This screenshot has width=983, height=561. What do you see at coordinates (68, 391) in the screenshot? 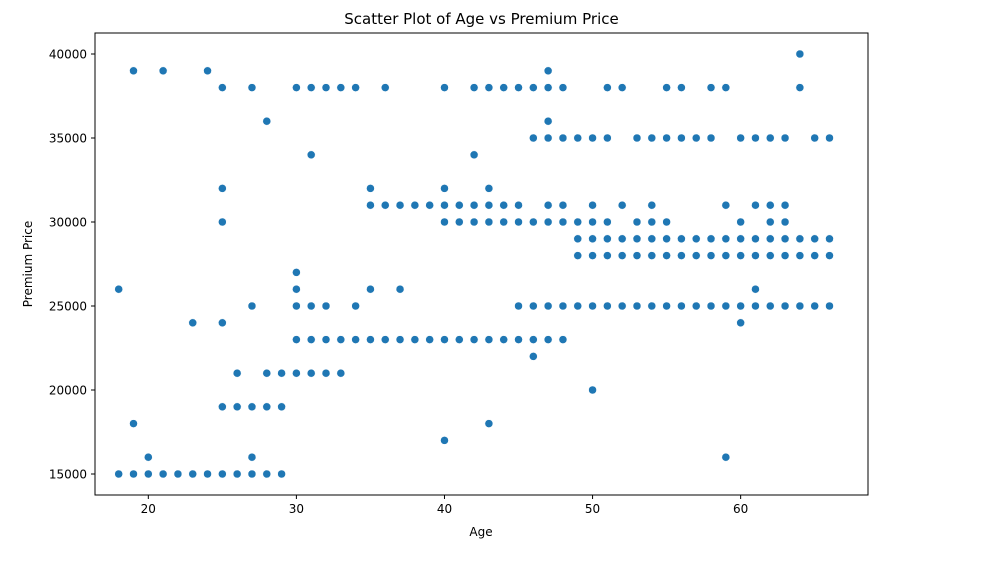
I see `y-tick-label: 20000` at bounding box center [68, 391].